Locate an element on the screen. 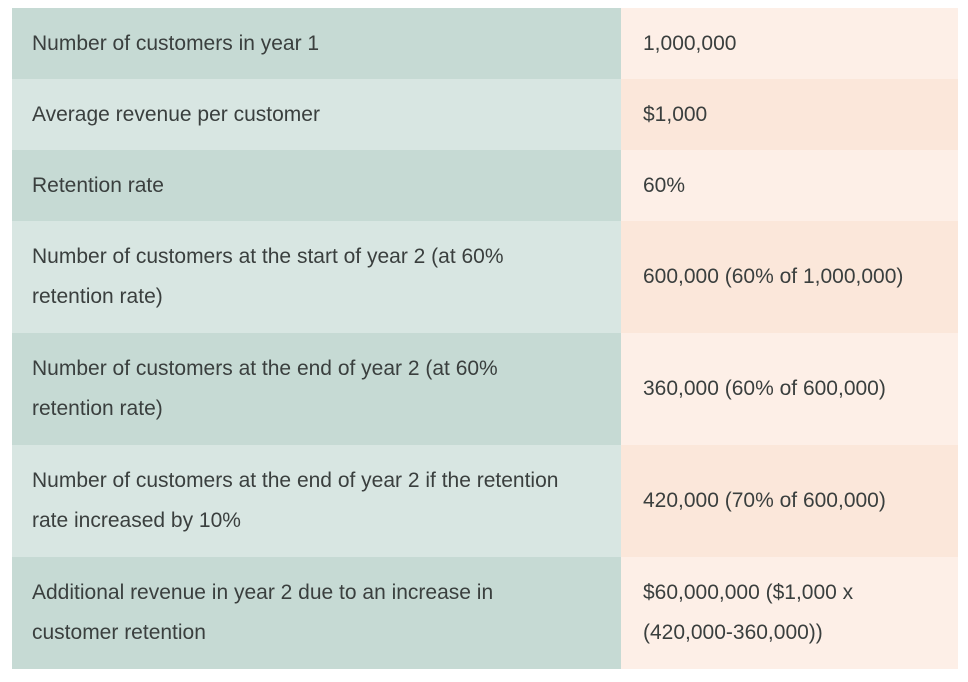 The image size is (968, 682). row-value-text: $60,000,000 ($1,000 x (420,000-360,000)) is located at coordinates (748, 612).